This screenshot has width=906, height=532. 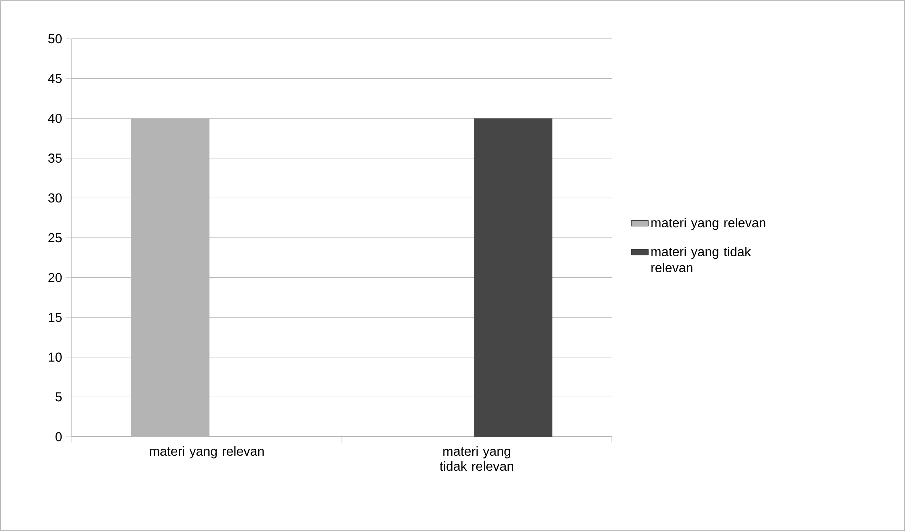 What do you see at coordinates (709, 224) in the screenshot?
I see `legend-label: materi yang relevan` at bounding box center [709, 224].